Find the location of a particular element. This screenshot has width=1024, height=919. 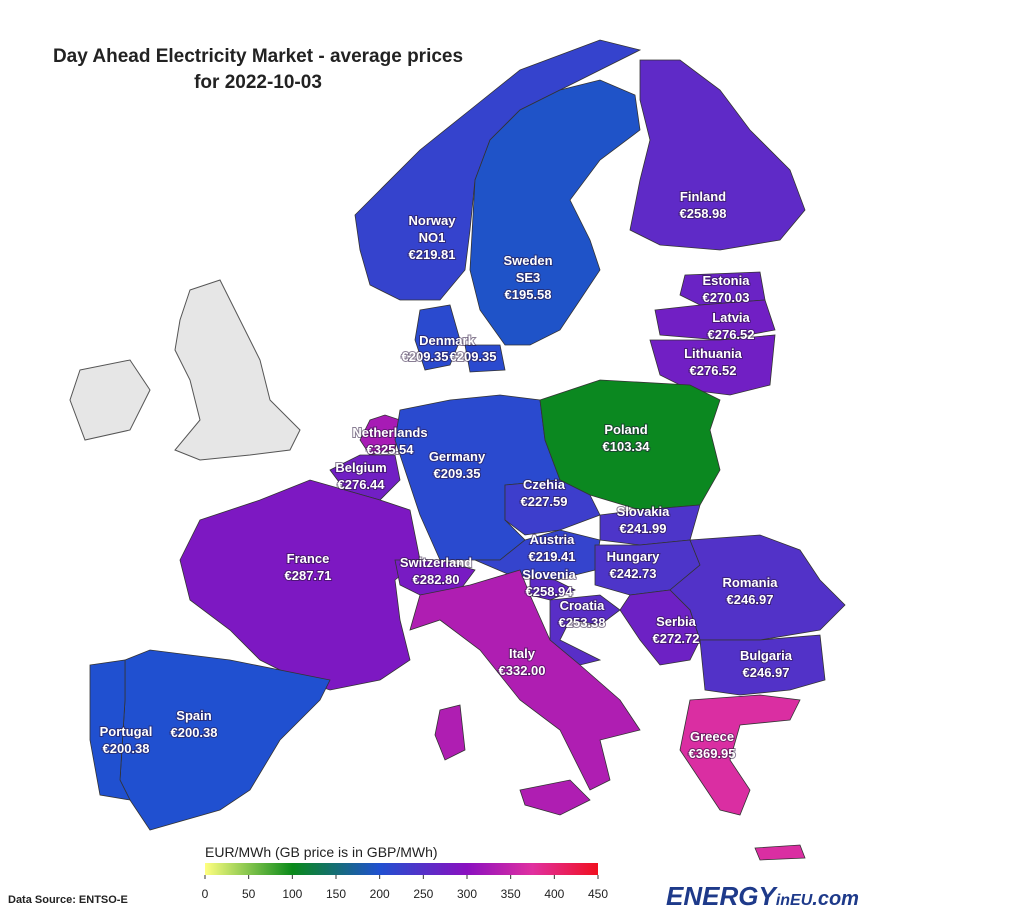

region-name: Switzerland is located at coordinates (436, 562).